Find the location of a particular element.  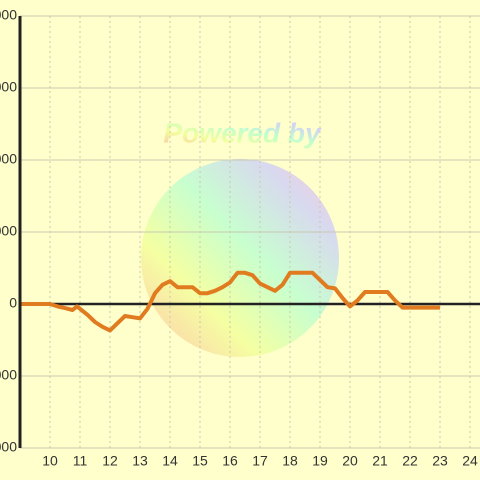

x-tick-label: 20 is located at coordinates (350, 461).